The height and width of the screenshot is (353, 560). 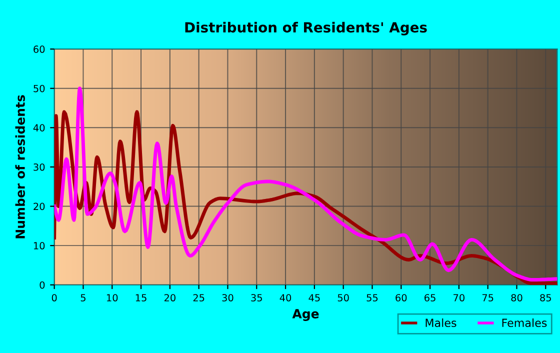 I want to click on x-tick-label: 65, so click(x=430, y=298).